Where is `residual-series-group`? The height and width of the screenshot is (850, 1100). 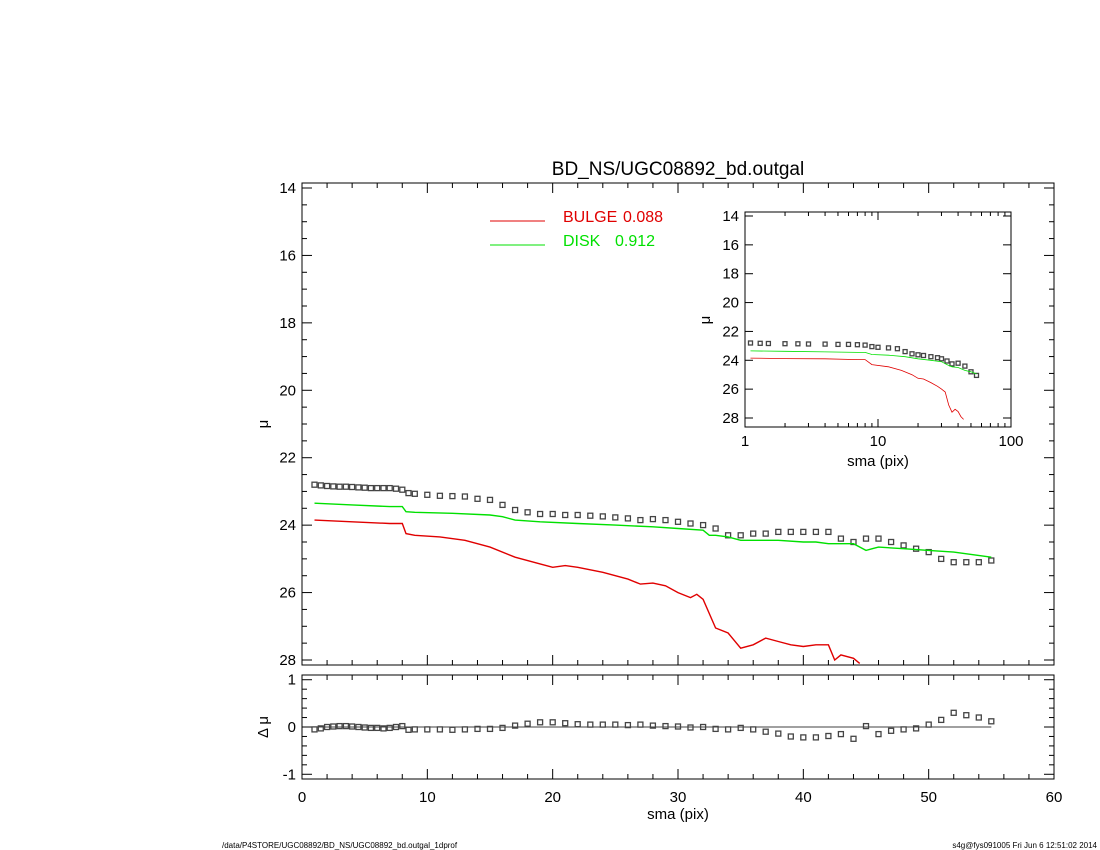 residual-series-group is located at coordinates (653, 725).